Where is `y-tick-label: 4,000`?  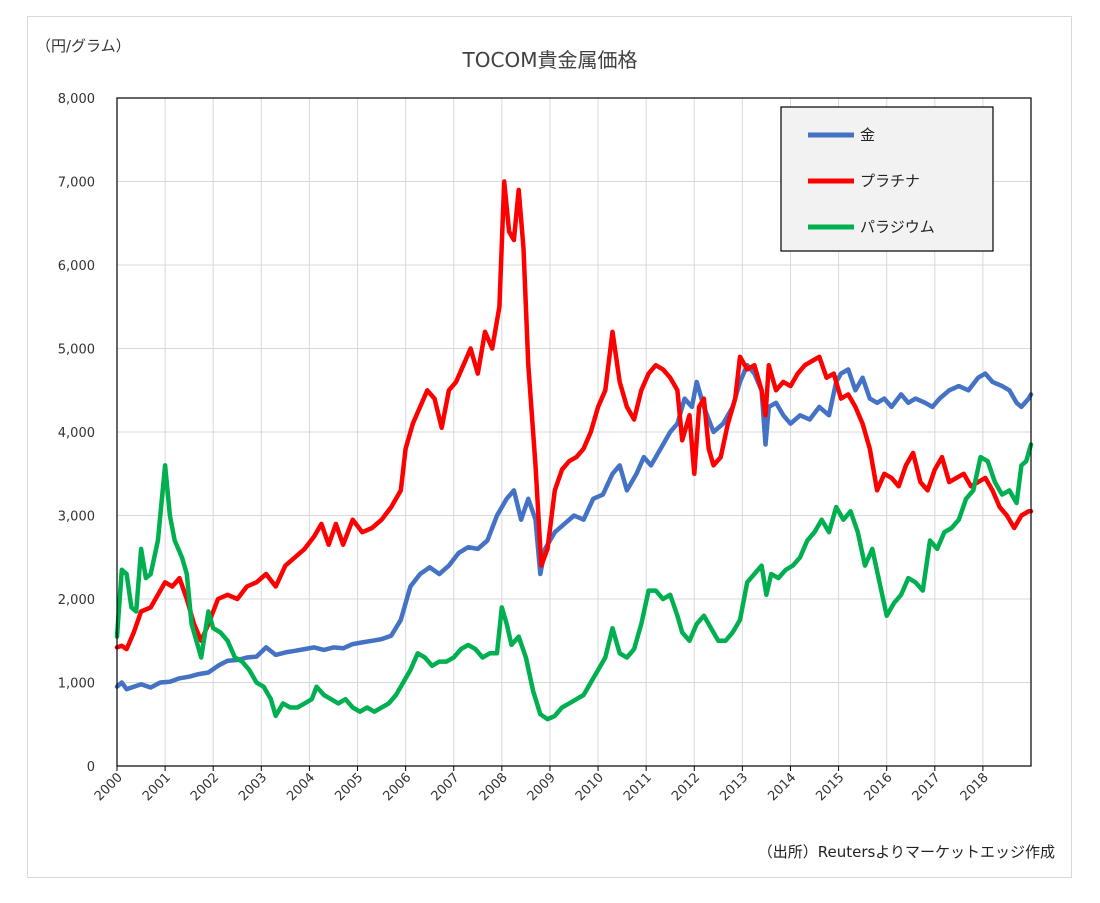 y-tick-label: 4,000 is located at coordinates (76, 433).